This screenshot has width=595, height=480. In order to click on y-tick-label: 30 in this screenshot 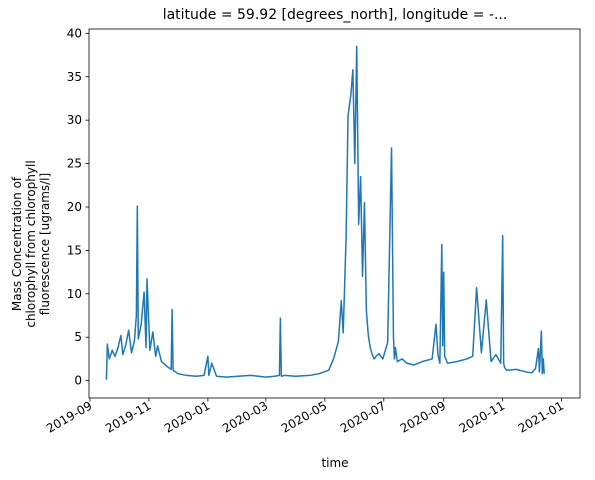, I will do `click(74, 120)`.